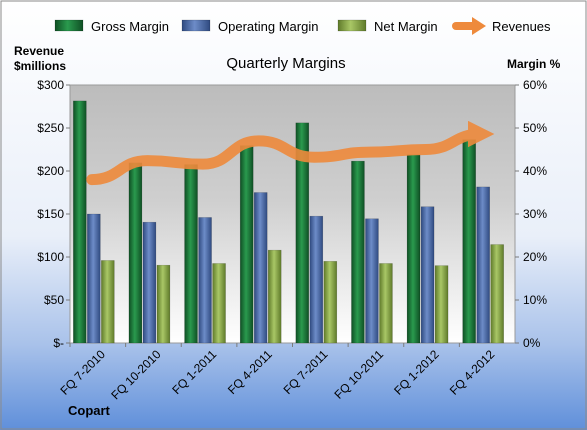  I want to click on right-tick-label: 10%, so click(535, 300).